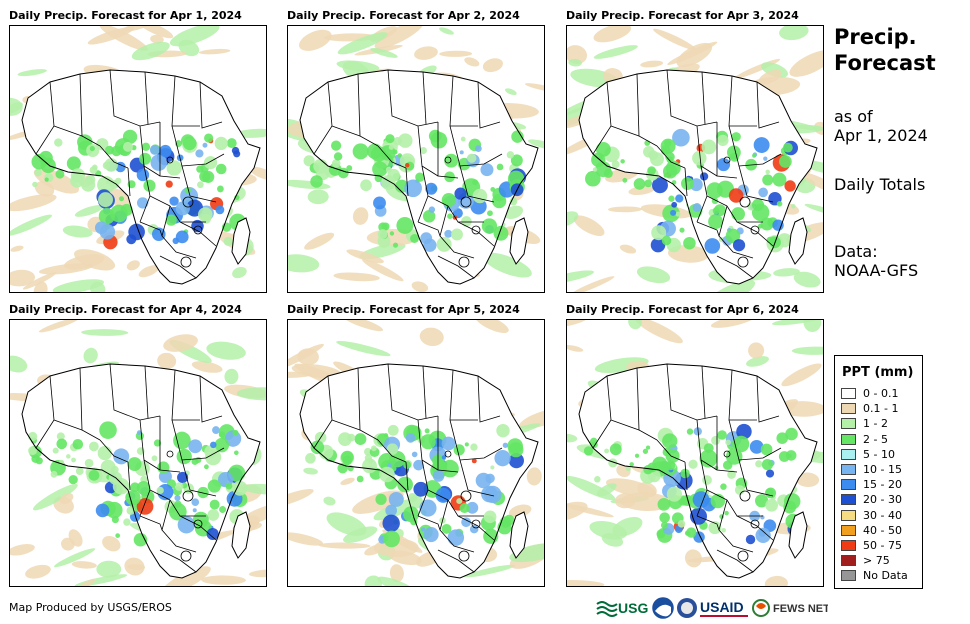  I want to click on noaa-logo, so click(663, 608).